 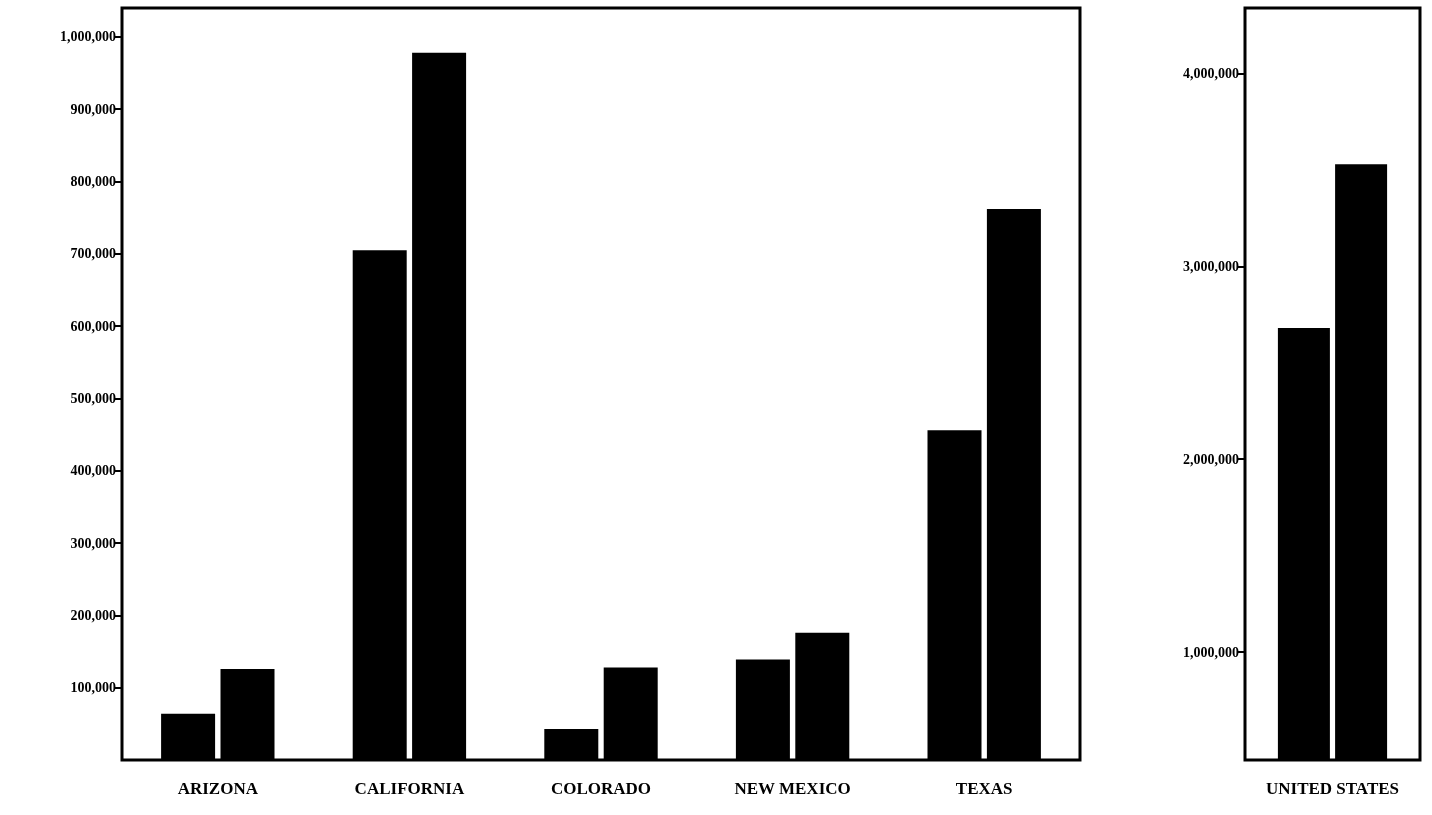 What do you see at coordinates (218, 788) in the screenshot?
I see `x-tick-label: ARIZONA` at bounding box center [218, 788].